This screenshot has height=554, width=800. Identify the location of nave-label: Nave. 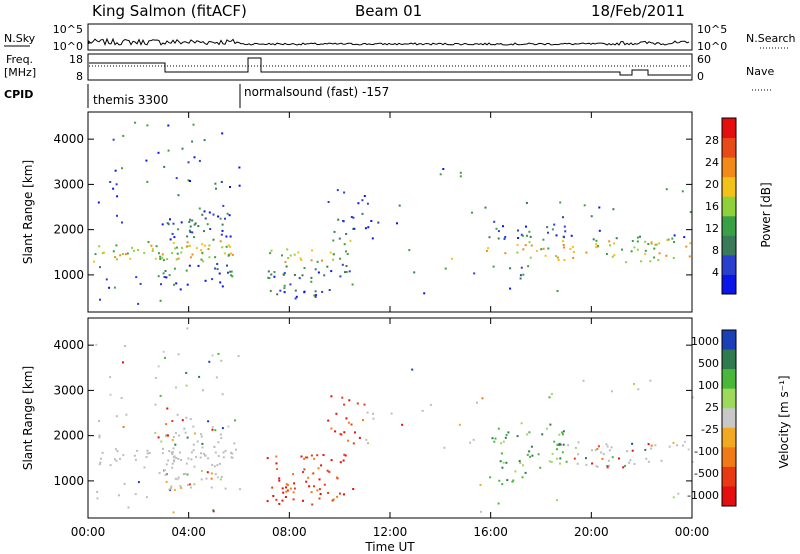
(760, 71).